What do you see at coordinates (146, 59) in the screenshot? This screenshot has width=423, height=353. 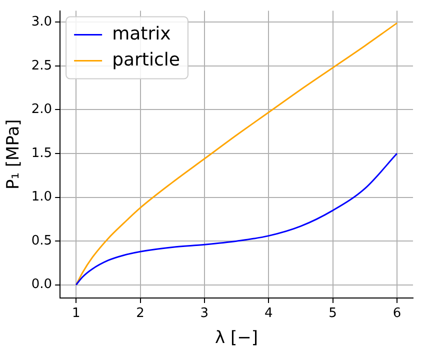 I see `legend-label: particle` at bounding box center [146, 59].